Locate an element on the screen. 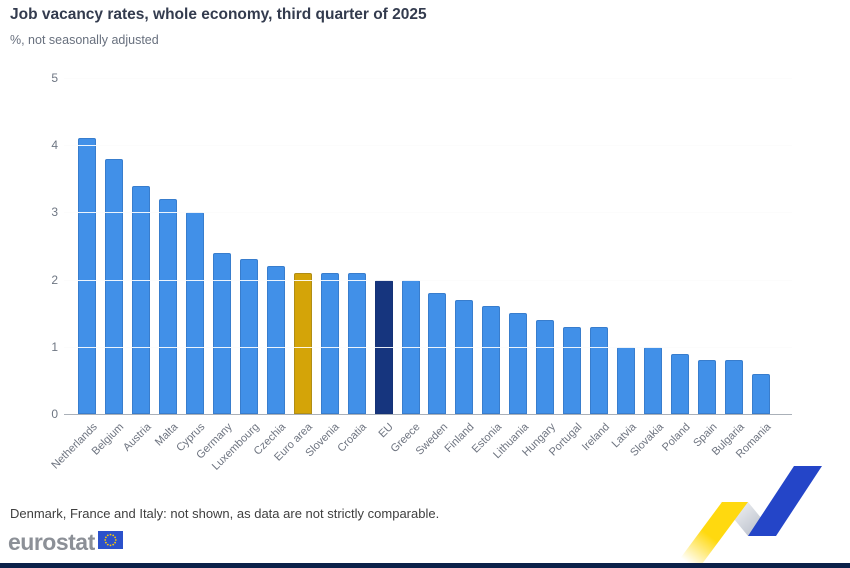 The width and height of the screenshot is (850, 568). ribbon-yellow-band is located at coordinates (712, 533).